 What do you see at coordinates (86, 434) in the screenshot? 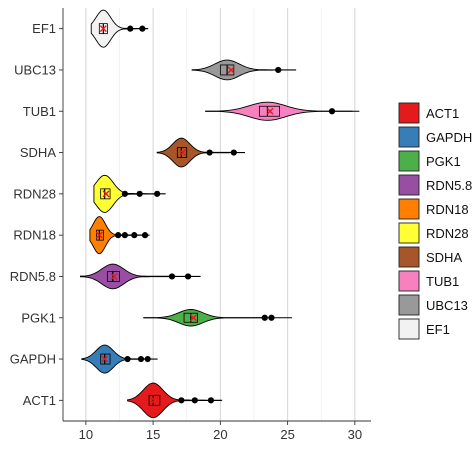
I see `x-tick-label: 10` at bounding box center [86, 434].